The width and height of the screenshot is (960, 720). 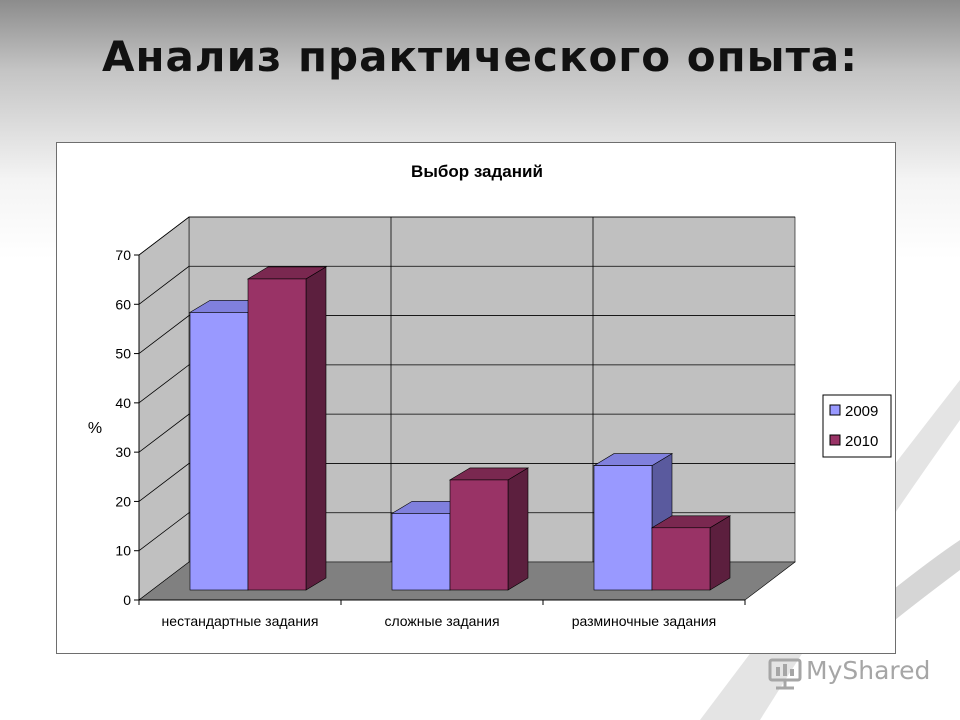 What do you see at coordinates (644, 621) in the screenshot?
I see `x-tick-label: разминочные задания` at bounding box center [644, 621].